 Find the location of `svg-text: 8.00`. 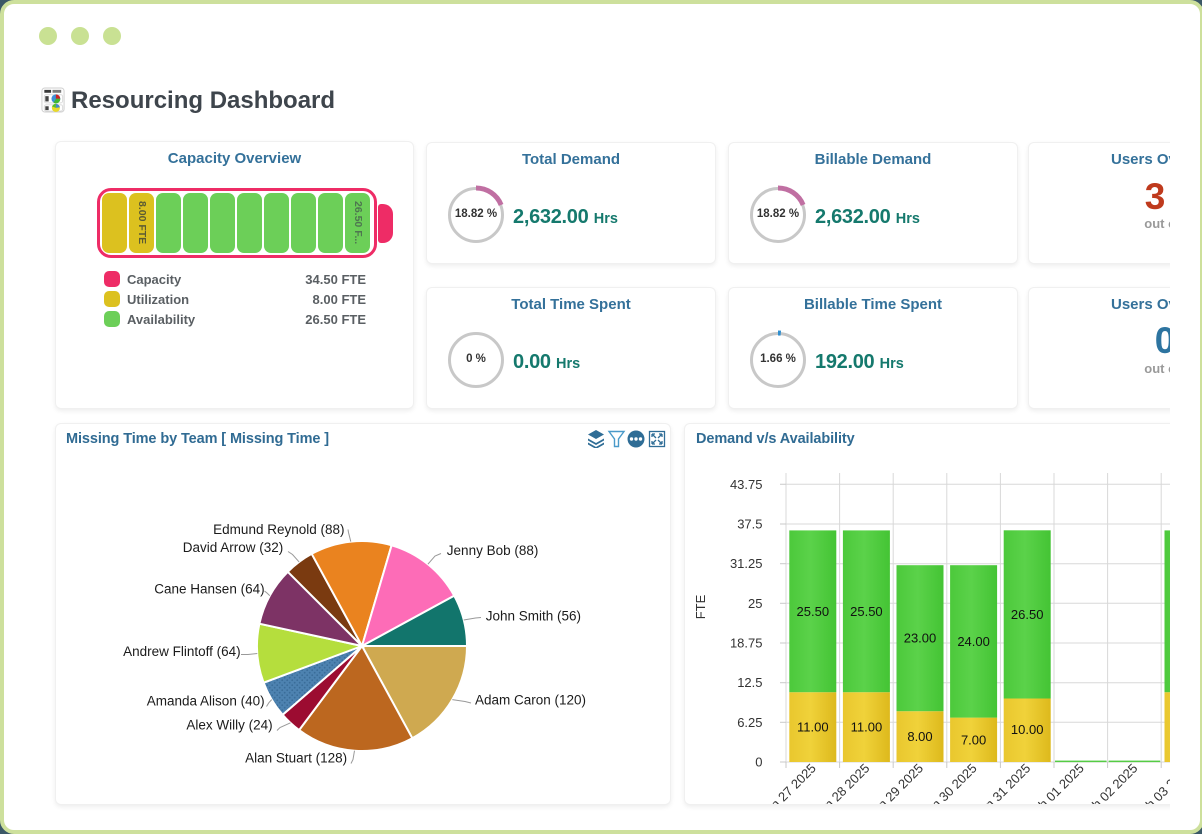

svg-text: 8.00 is located at coordinates (919, 736).